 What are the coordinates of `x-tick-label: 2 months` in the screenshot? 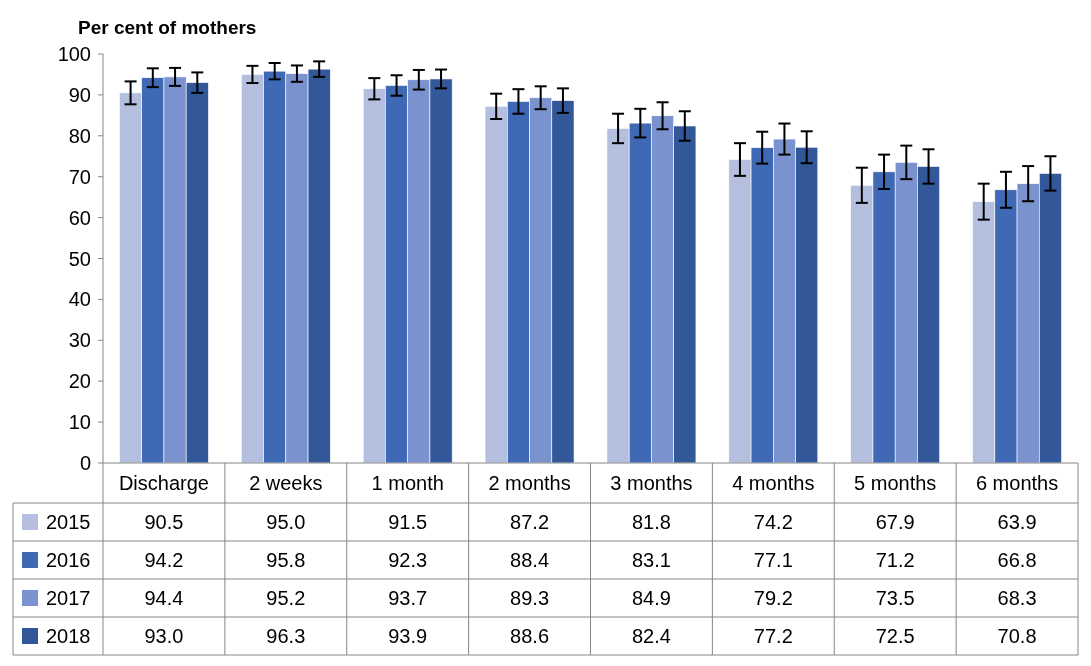 It's located at (529, 483).